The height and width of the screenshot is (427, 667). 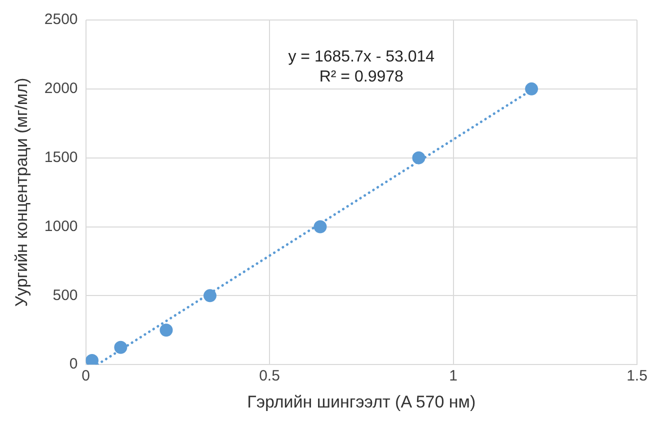 I want to click on x-tick-label: 1.5, so click(x=637, y=376).